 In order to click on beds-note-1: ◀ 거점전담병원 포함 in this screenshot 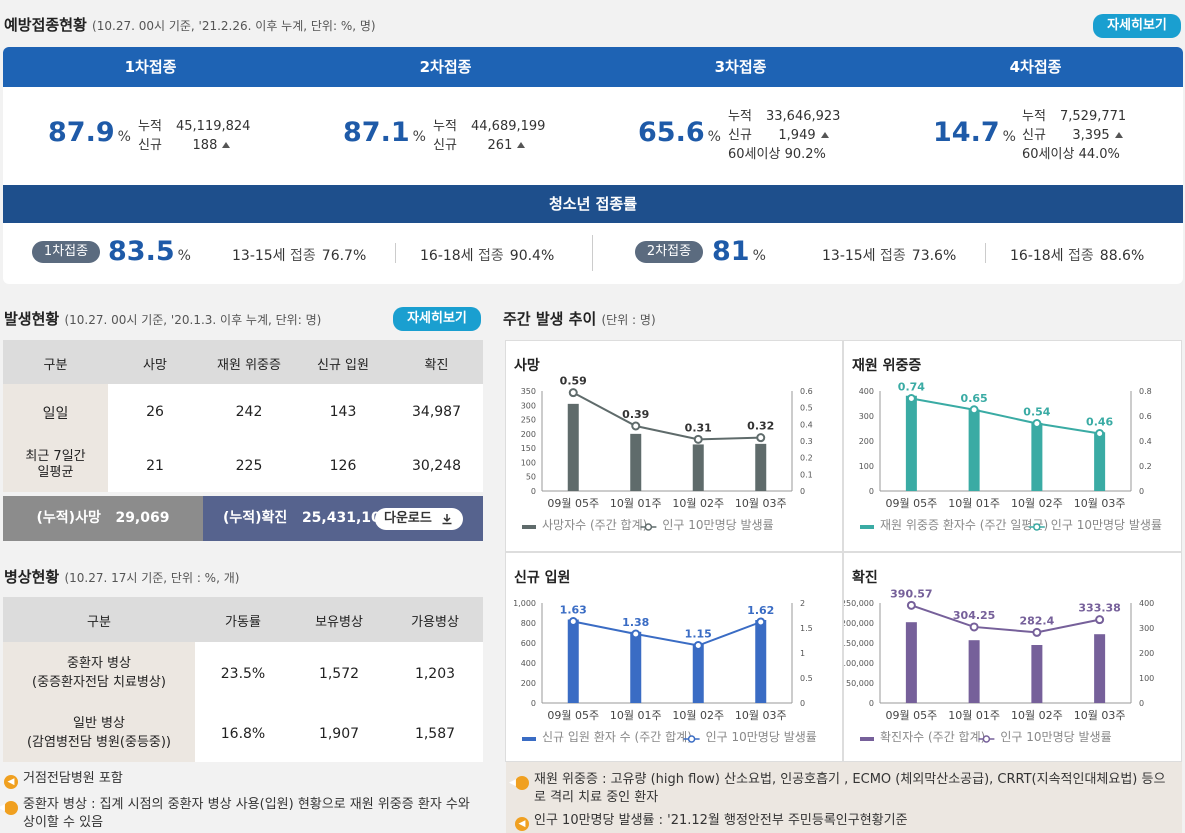, I will do `click(243, 780)`.